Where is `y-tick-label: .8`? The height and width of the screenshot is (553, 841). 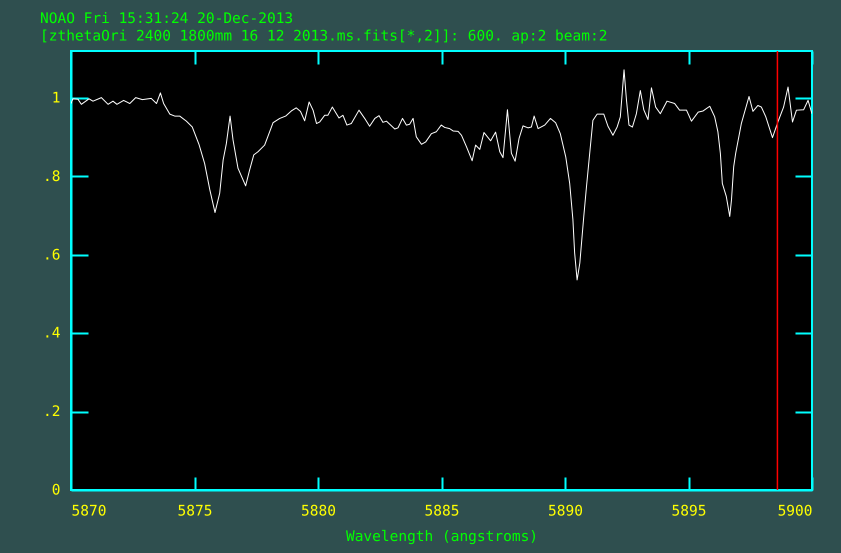
y-tick-label: .8 is located at coordinates (51, 176).